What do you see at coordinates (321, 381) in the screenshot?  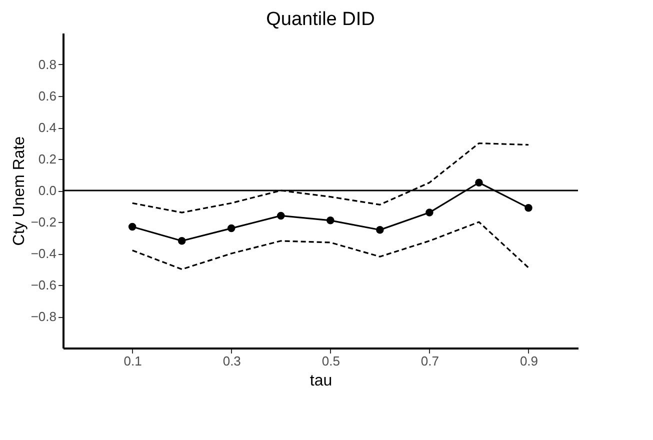 I see `x-axis-title: tau` at bounding box center [321, 381].